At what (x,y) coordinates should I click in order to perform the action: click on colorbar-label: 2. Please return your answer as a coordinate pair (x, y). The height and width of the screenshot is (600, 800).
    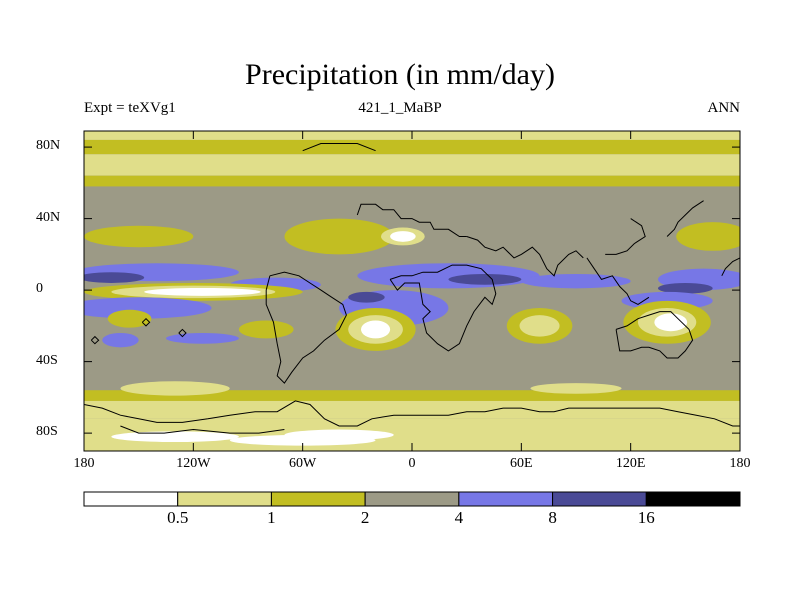
    Looking at the image, I should click on (365, 517).